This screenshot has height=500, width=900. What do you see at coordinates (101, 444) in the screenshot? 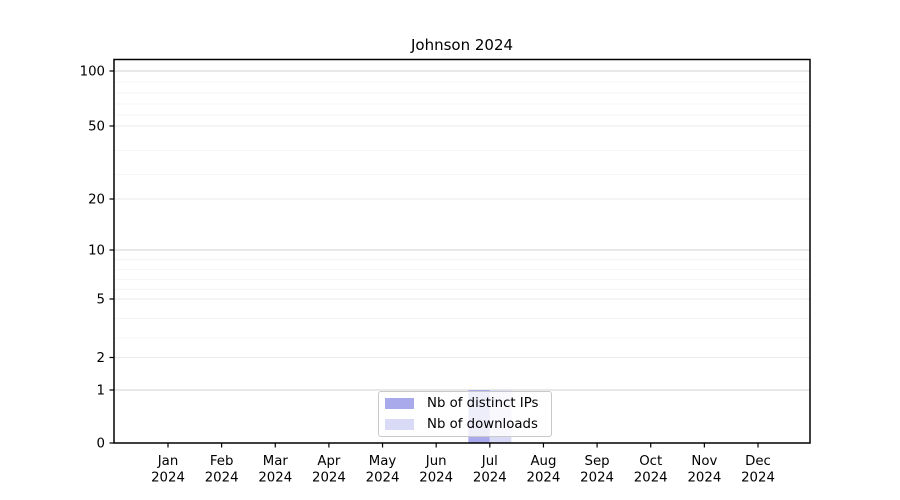
I see `y-tick-label: 0` at bounding box center [101, 444].